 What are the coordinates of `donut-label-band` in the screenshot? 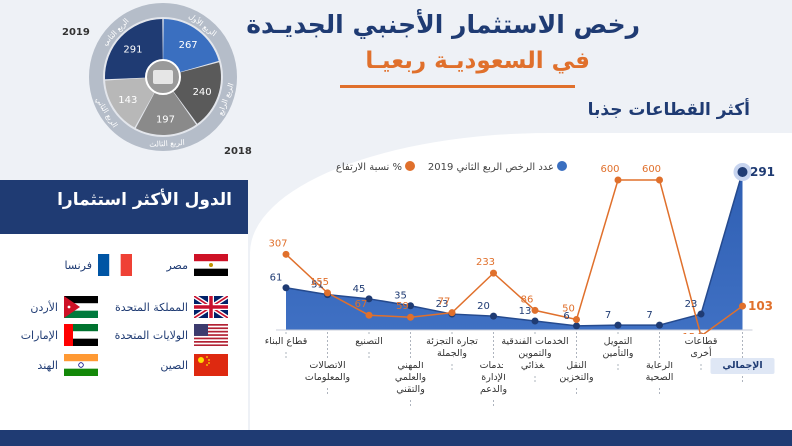 It's located at (163, 77).